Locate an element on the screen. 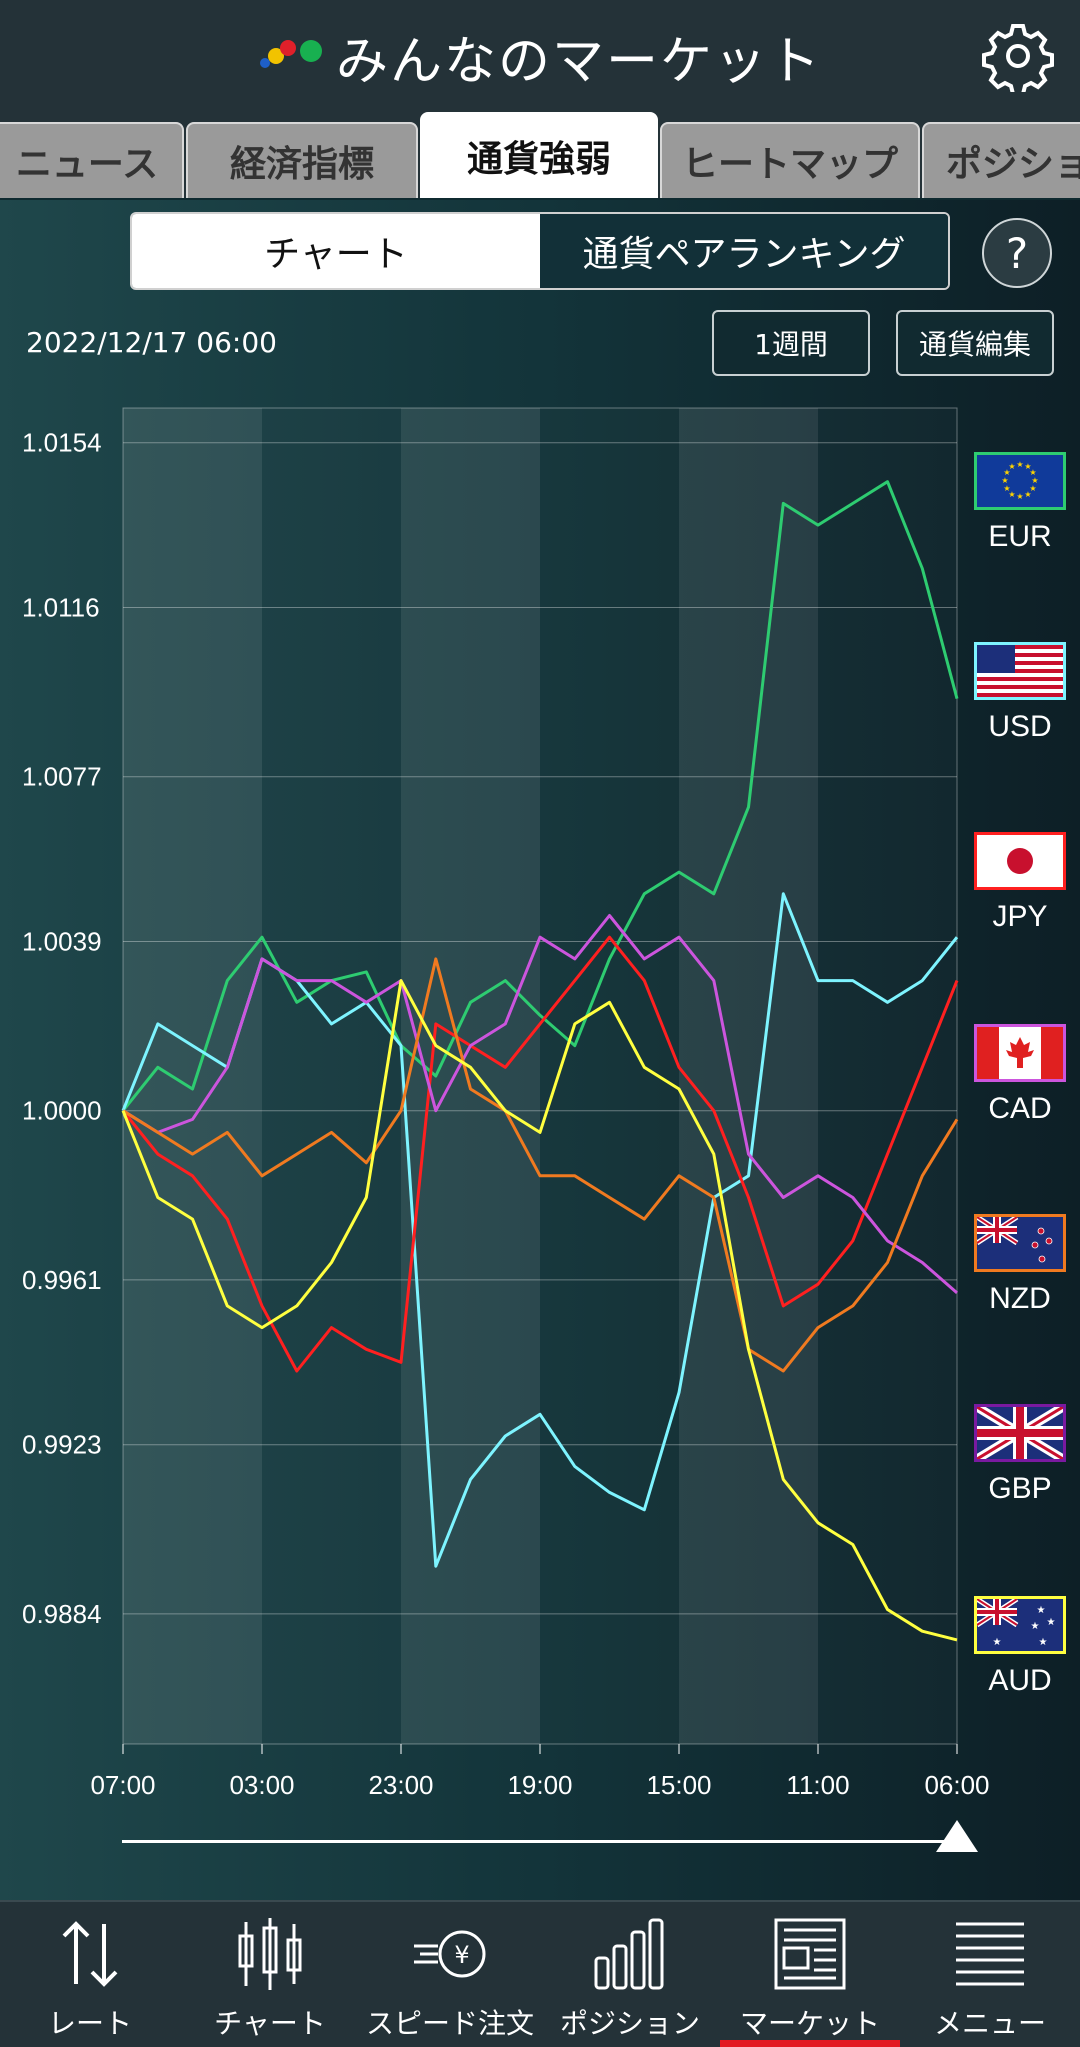 The width and height of the screenshot is (1080, 2047). tab-economic-indicators: 経済指標 is located at coordinates (302, 160).